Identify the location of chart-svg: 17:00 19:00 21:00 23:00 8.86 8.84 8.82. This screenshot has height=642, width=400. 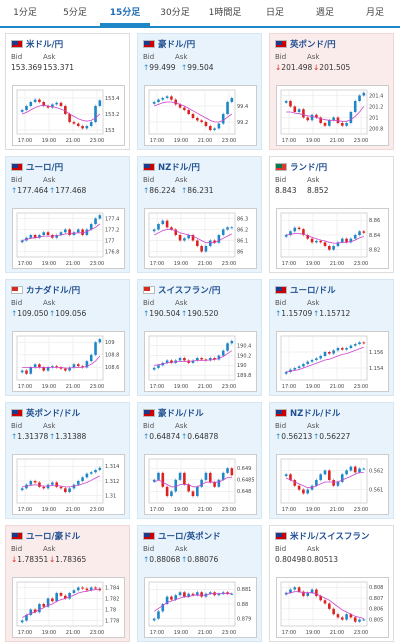
(330, 239).